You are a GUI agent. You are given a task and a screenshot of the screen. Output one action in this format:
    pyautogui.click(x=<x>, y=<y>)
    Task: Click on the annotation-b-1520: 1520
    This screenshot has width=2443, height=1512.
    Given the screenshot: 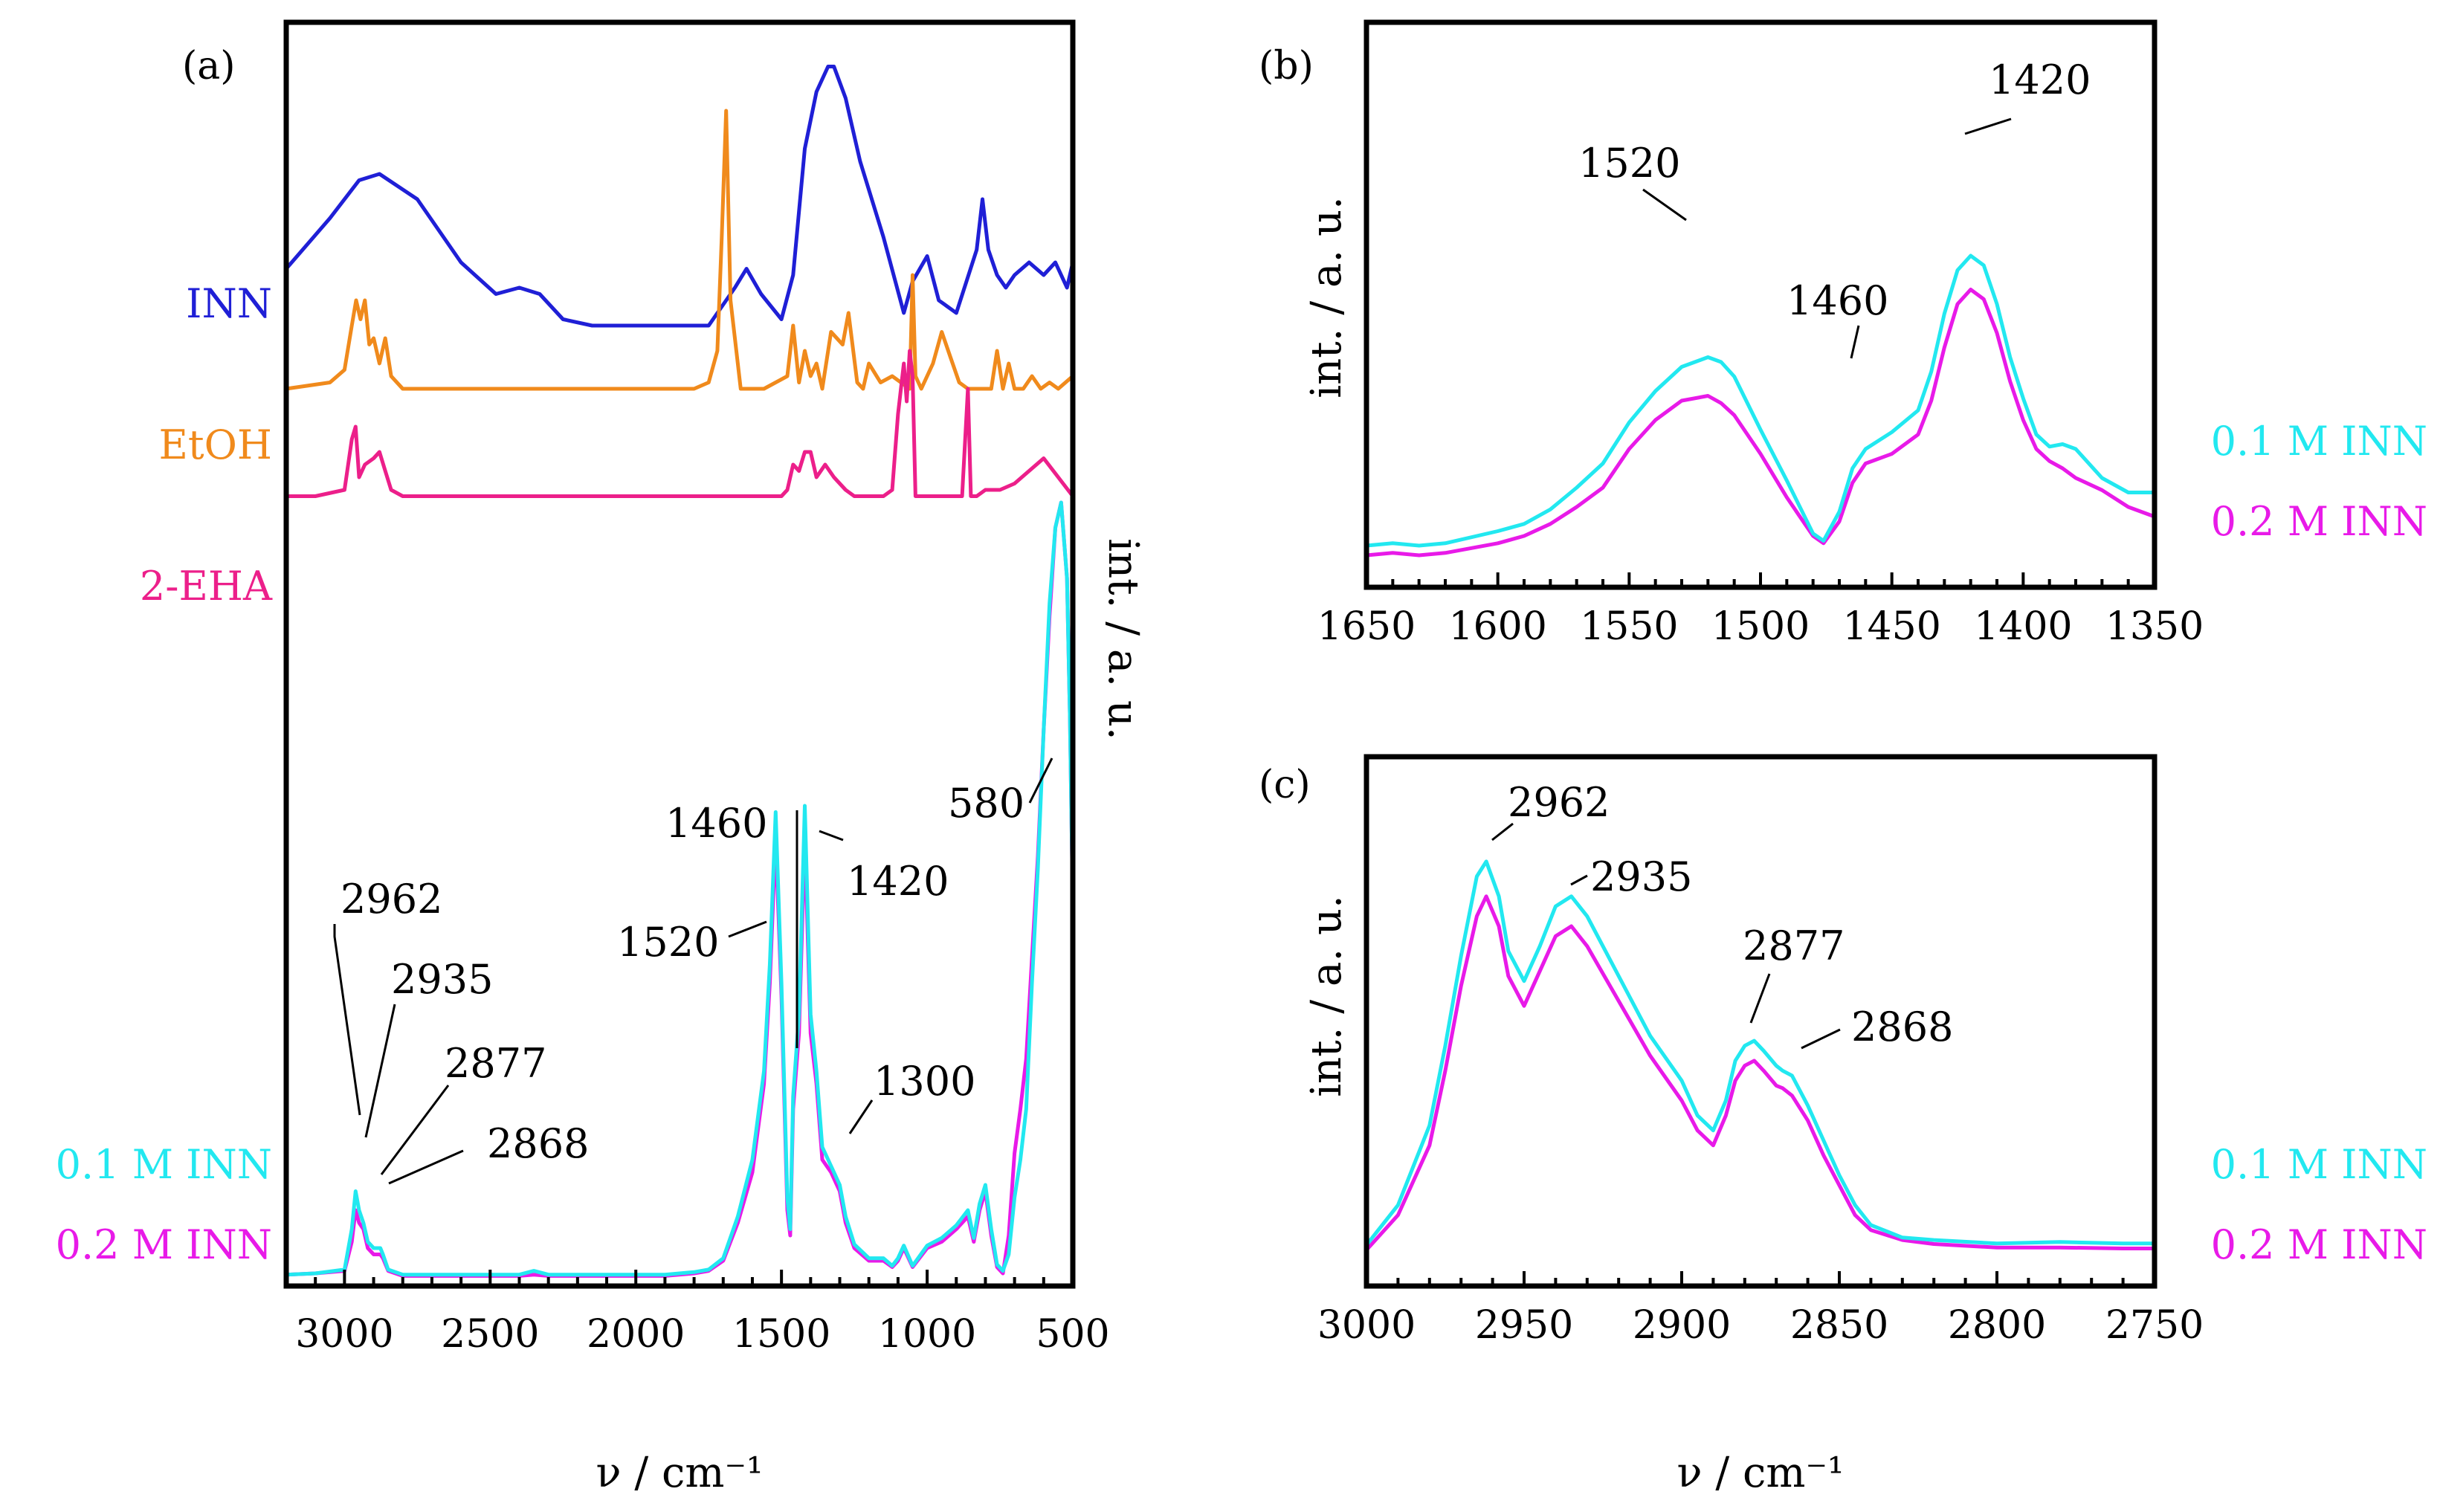 What is the action you would take?
    pyautogui.click(x=1629, y=164)
    